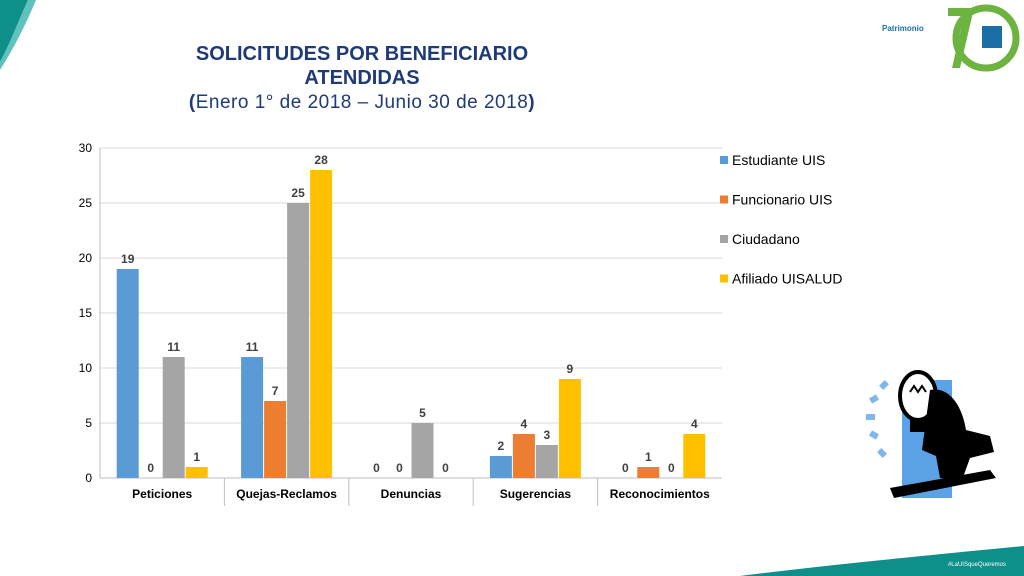 The image size is (1024, 576). What do you see at coordinates (88, 423) in the screenshot?
I see `y-tick-label: 5` at bounding box center [88, 423].